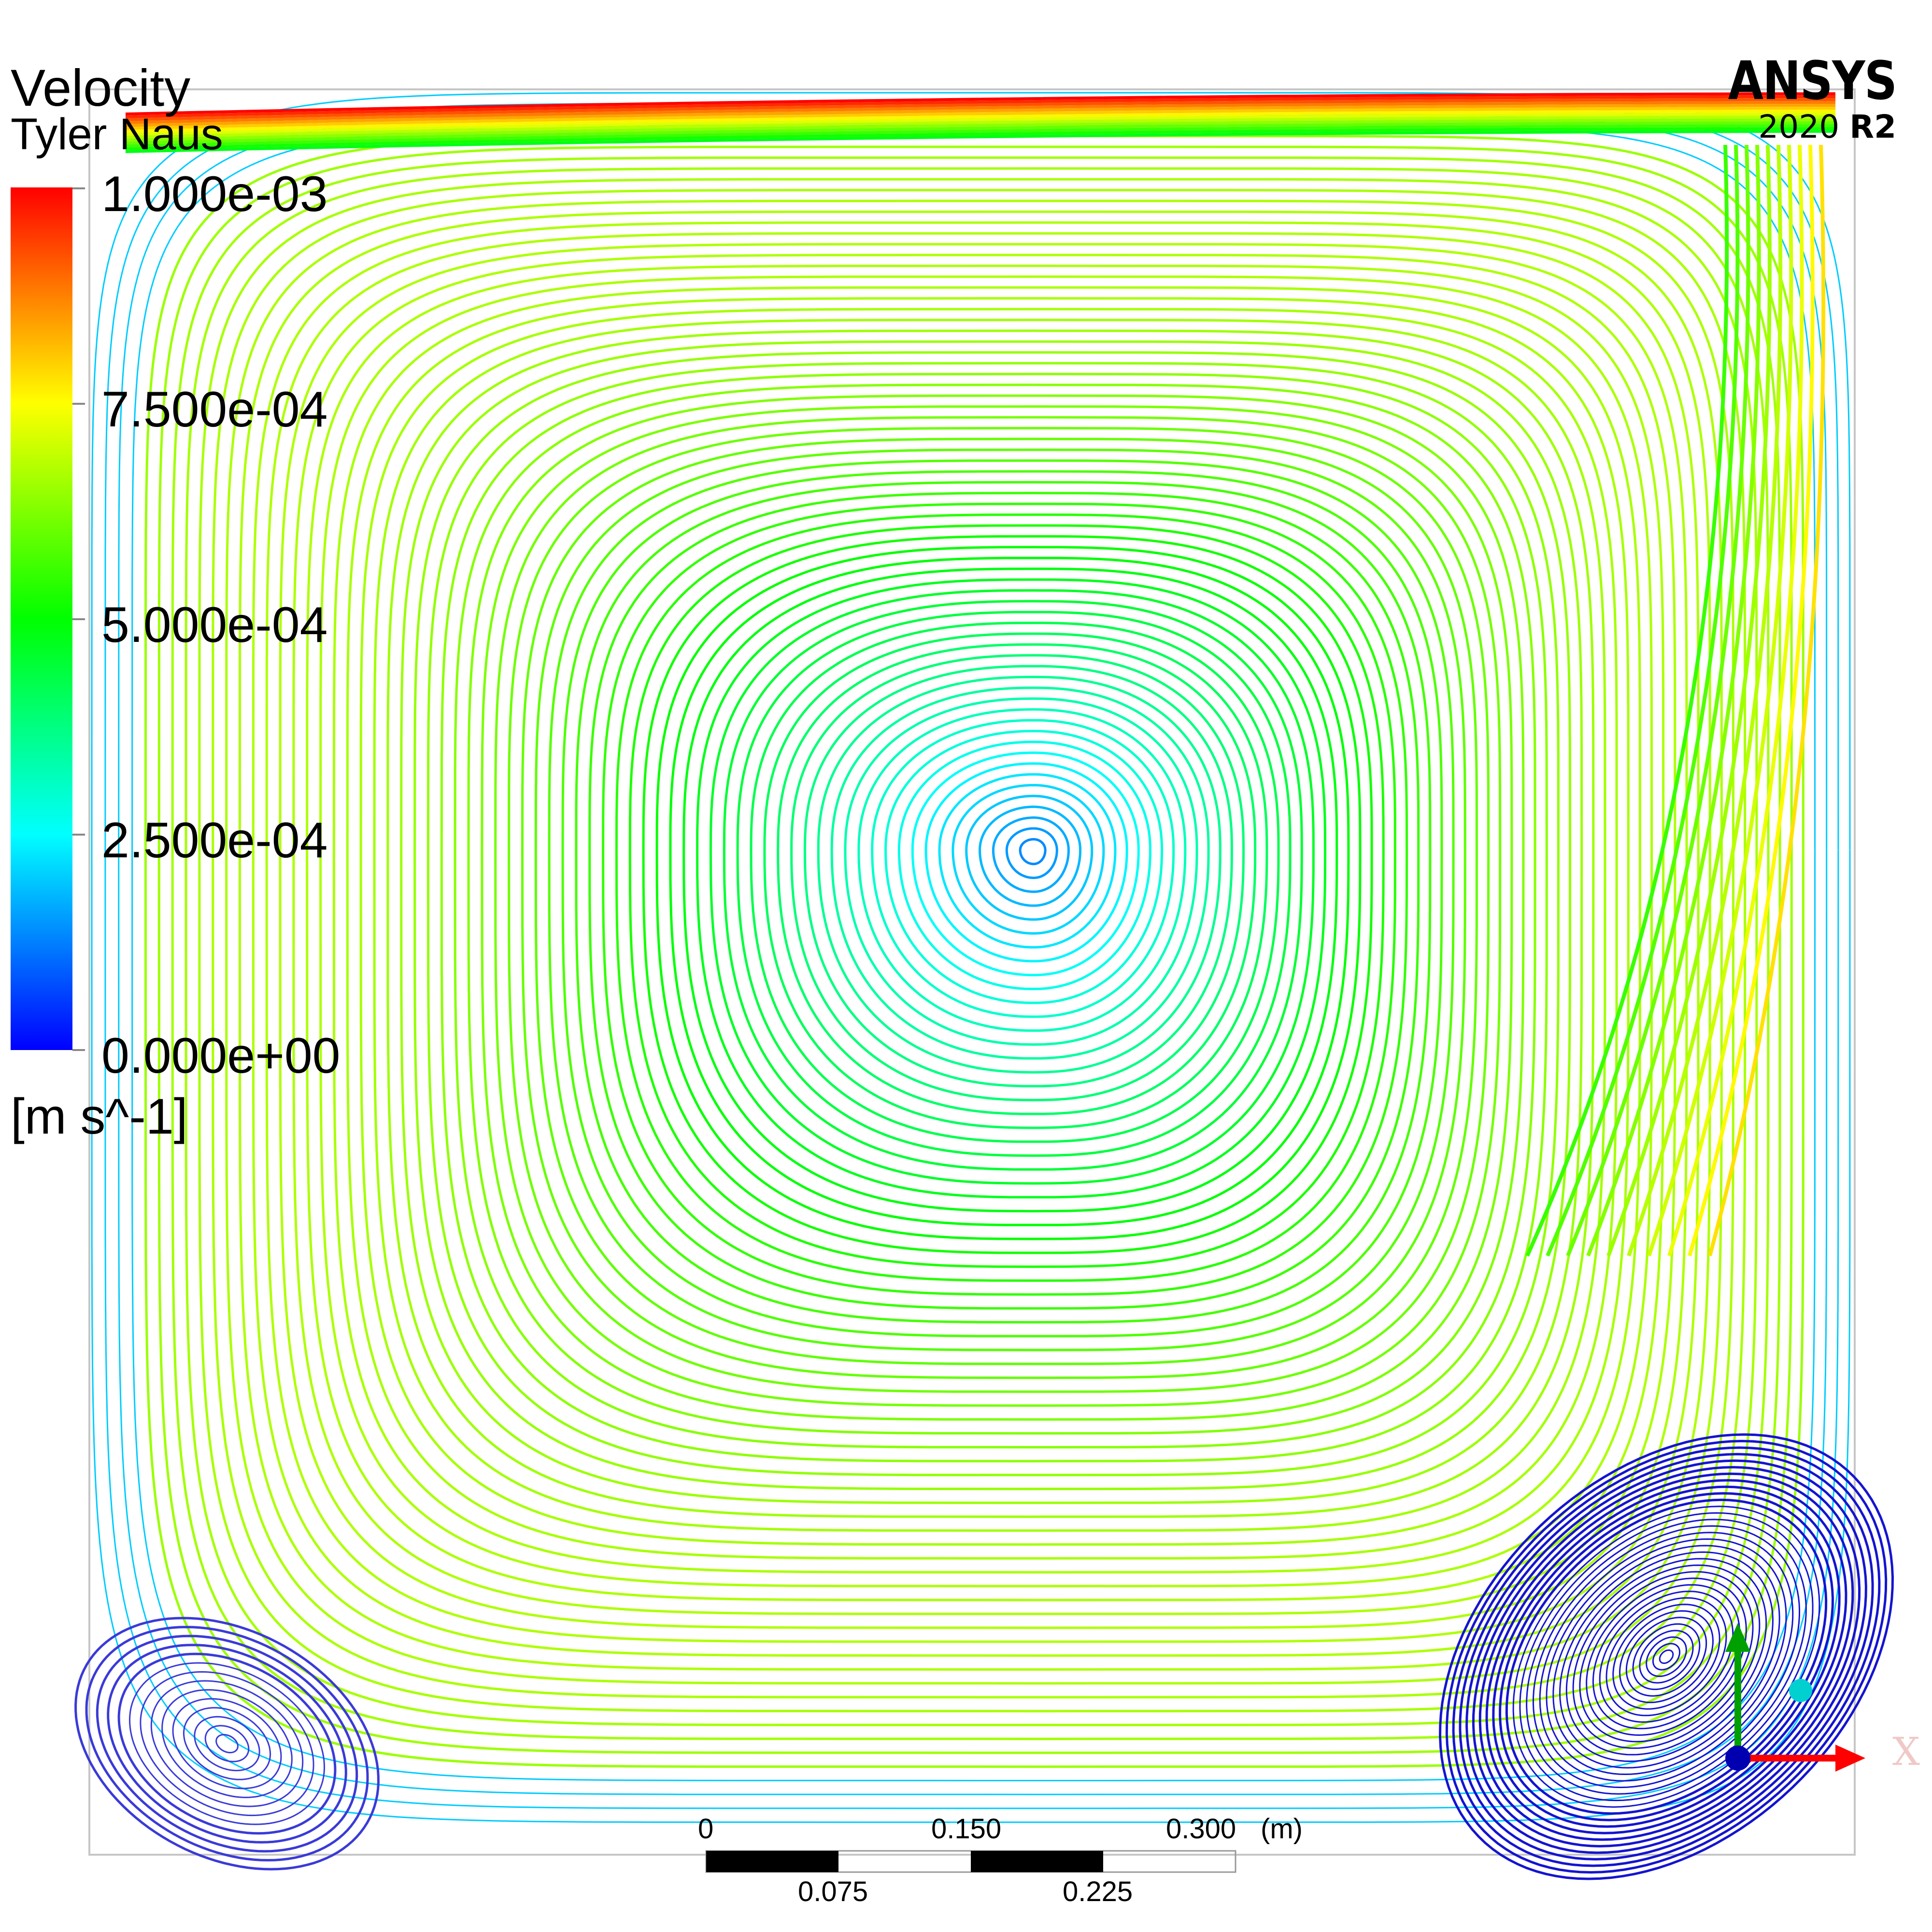  What do you see at coordinates (214, 625) in the screenshot?
I see `colorbar-tick-label: 5.000e-04` at bounding box center [214, 625].